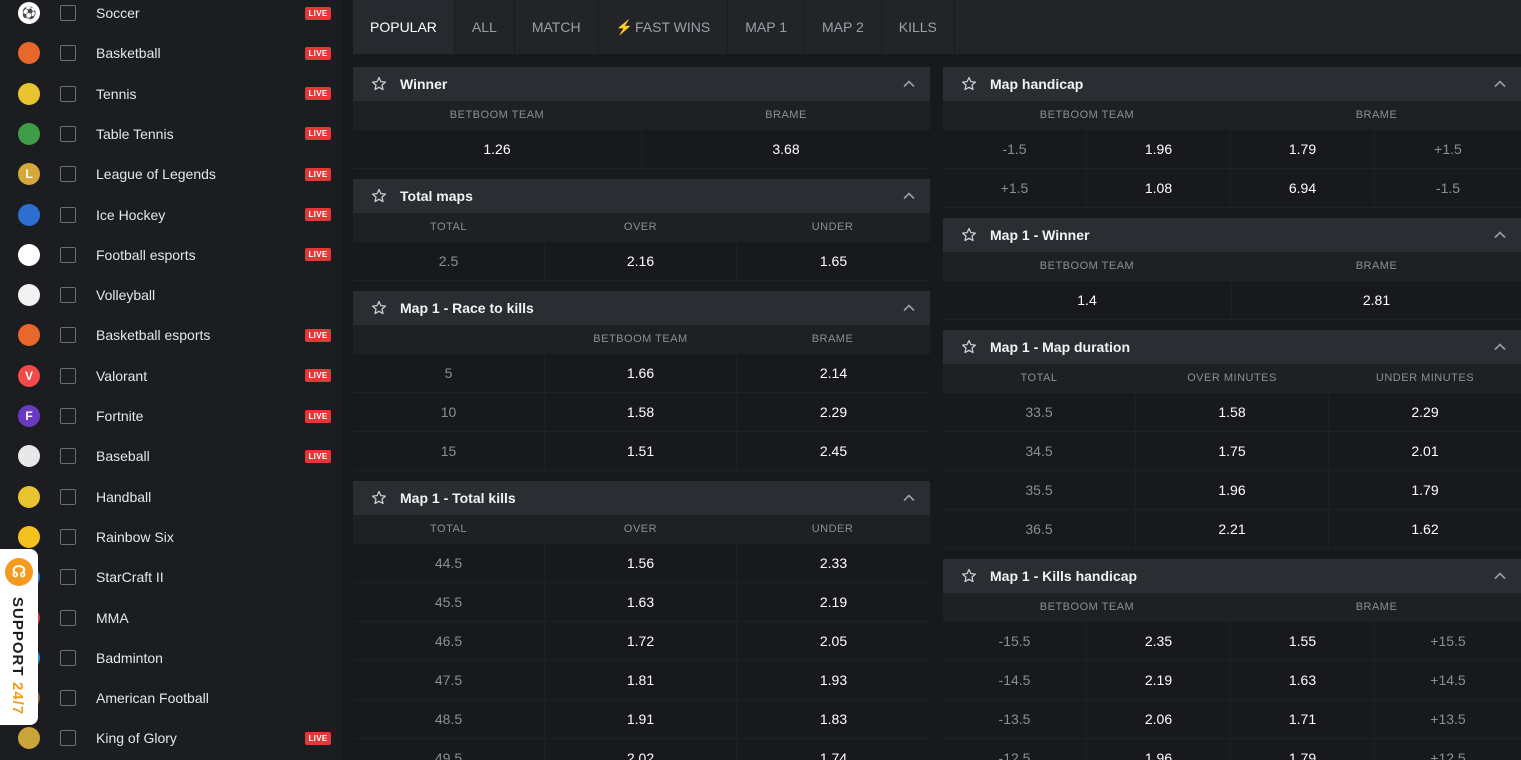 The width and height of the screenshot is (1521, 760). What do you see at coordinates (1158, 188) in the screenshot?
I see `odds-cell: 1.08` at bounding box center [1158, 188].